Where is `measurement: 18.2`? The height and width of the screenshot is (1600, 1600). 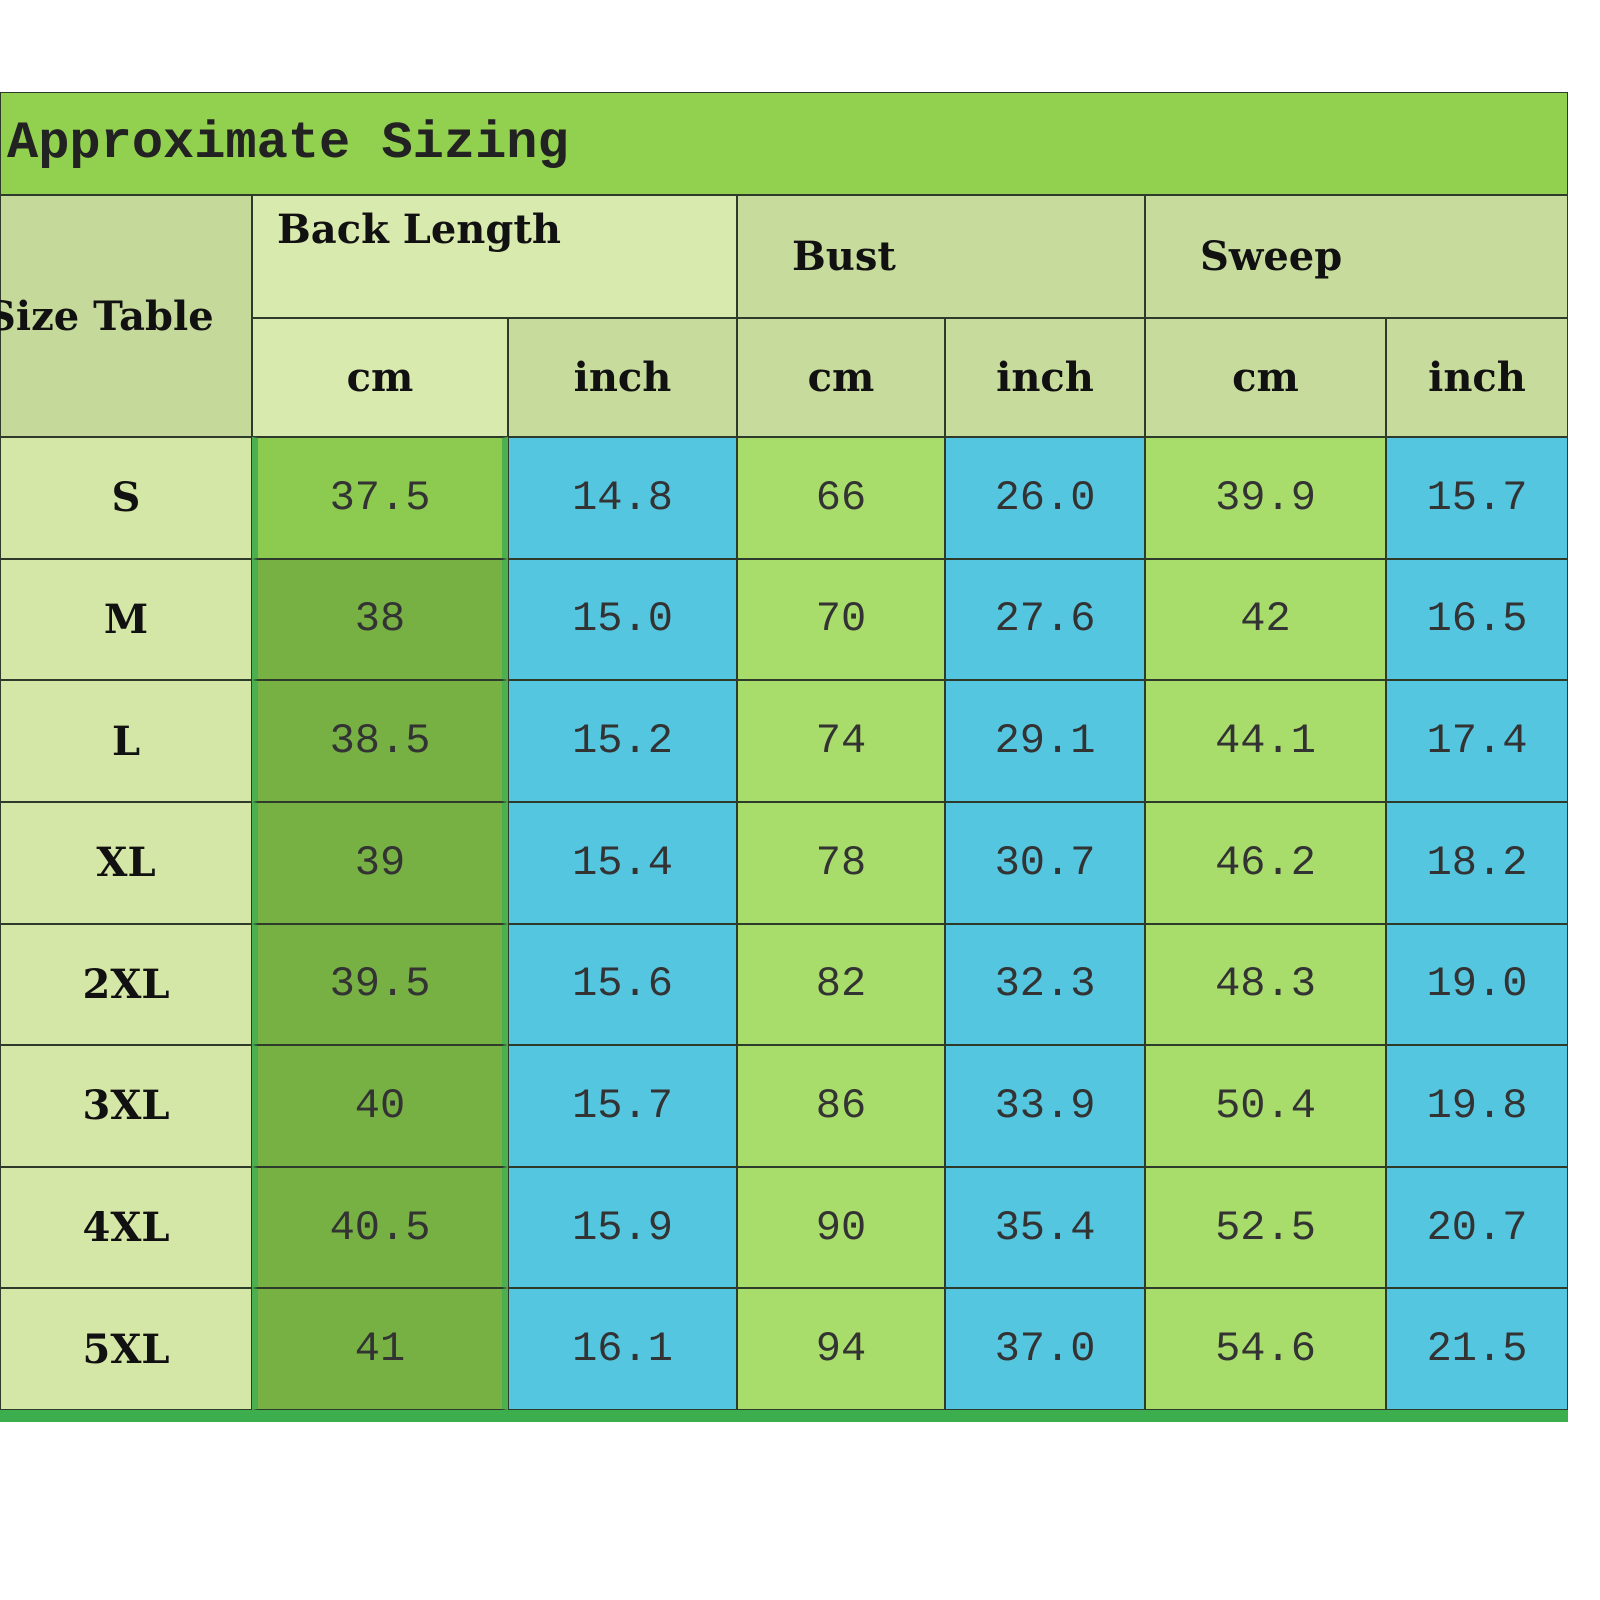
measurement: 18.2 is located at coordinates (1477, 862).